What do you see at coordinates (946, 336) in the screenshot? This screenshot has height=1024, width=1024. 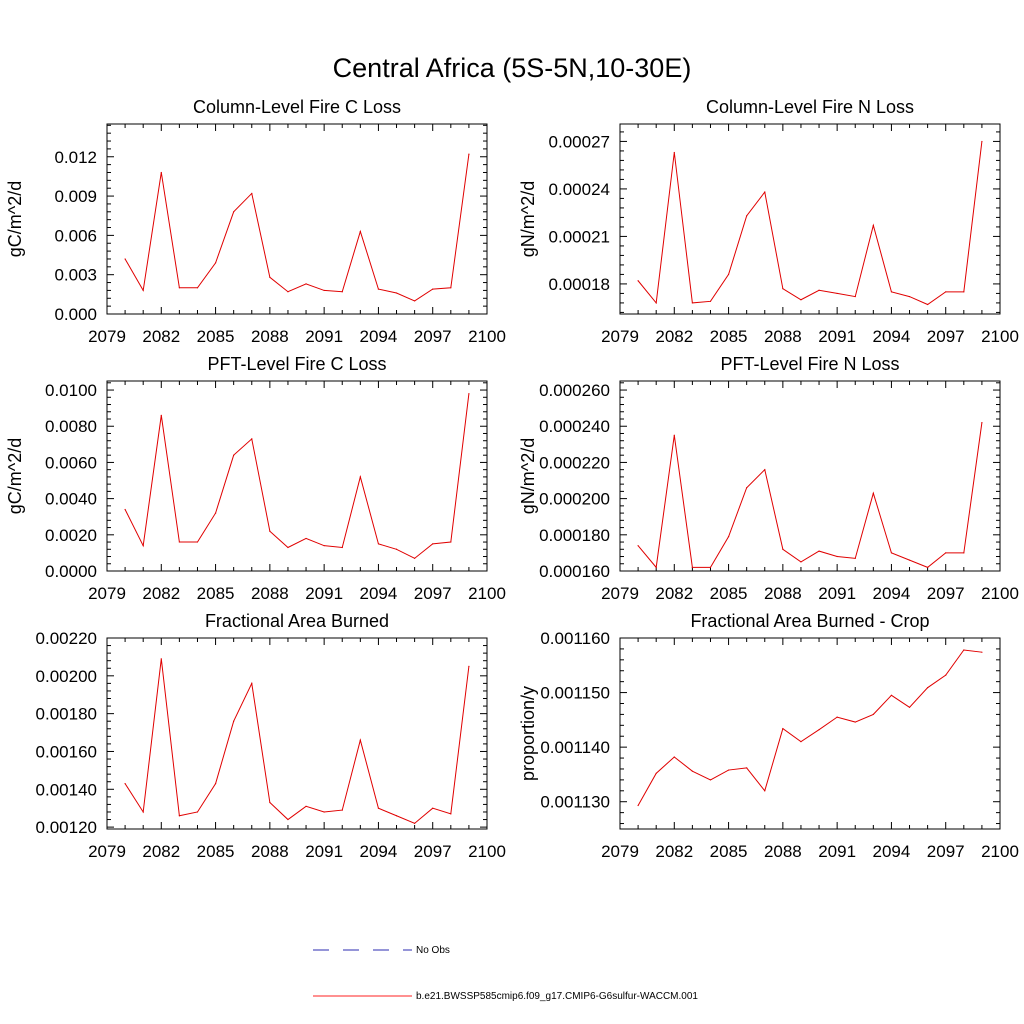 I see `x-tick-label: 2097` at bounding box center [946, 336].